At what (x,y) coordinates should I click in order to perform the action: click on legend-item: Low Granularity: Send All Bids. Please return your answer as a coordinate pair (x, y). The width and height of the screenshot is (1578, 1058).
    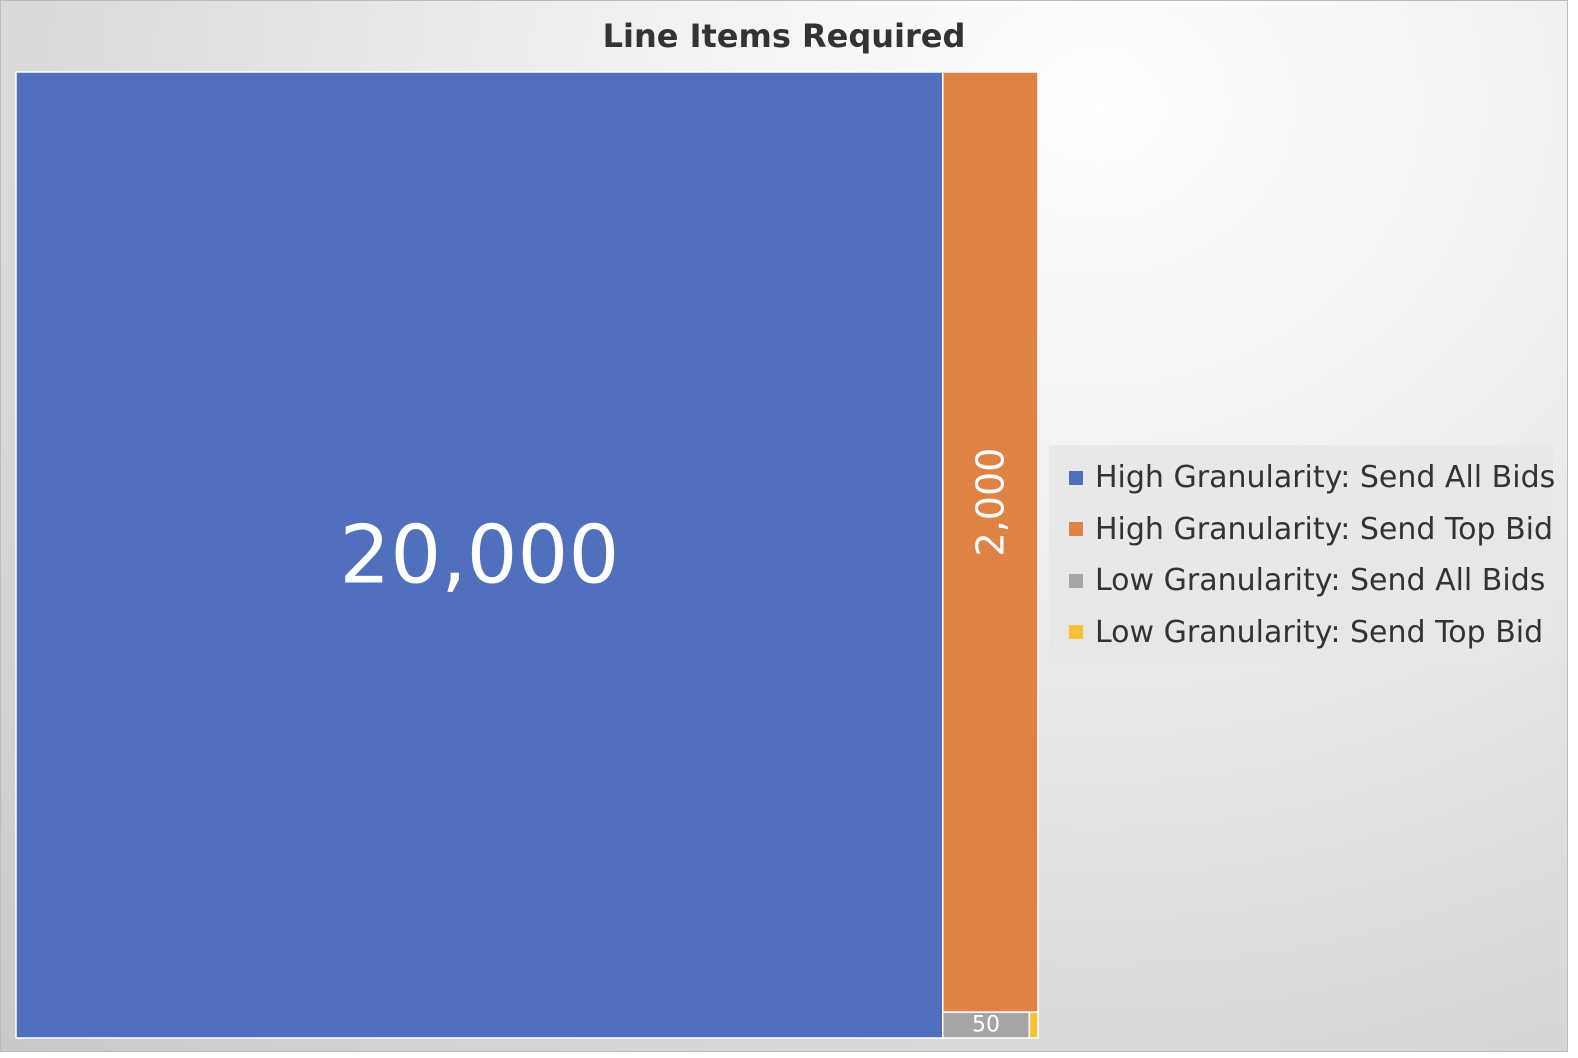
    Looking at the image, I should click on (1307, 580).